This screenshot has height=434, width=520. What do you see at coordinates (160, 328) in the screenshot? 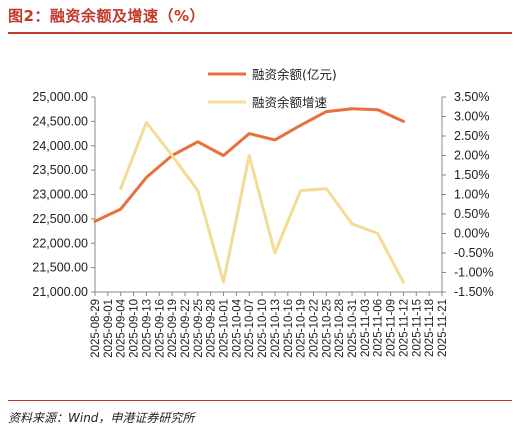
I see `x-tick-label: 2025-09-16` at bounding box center [160, 328].